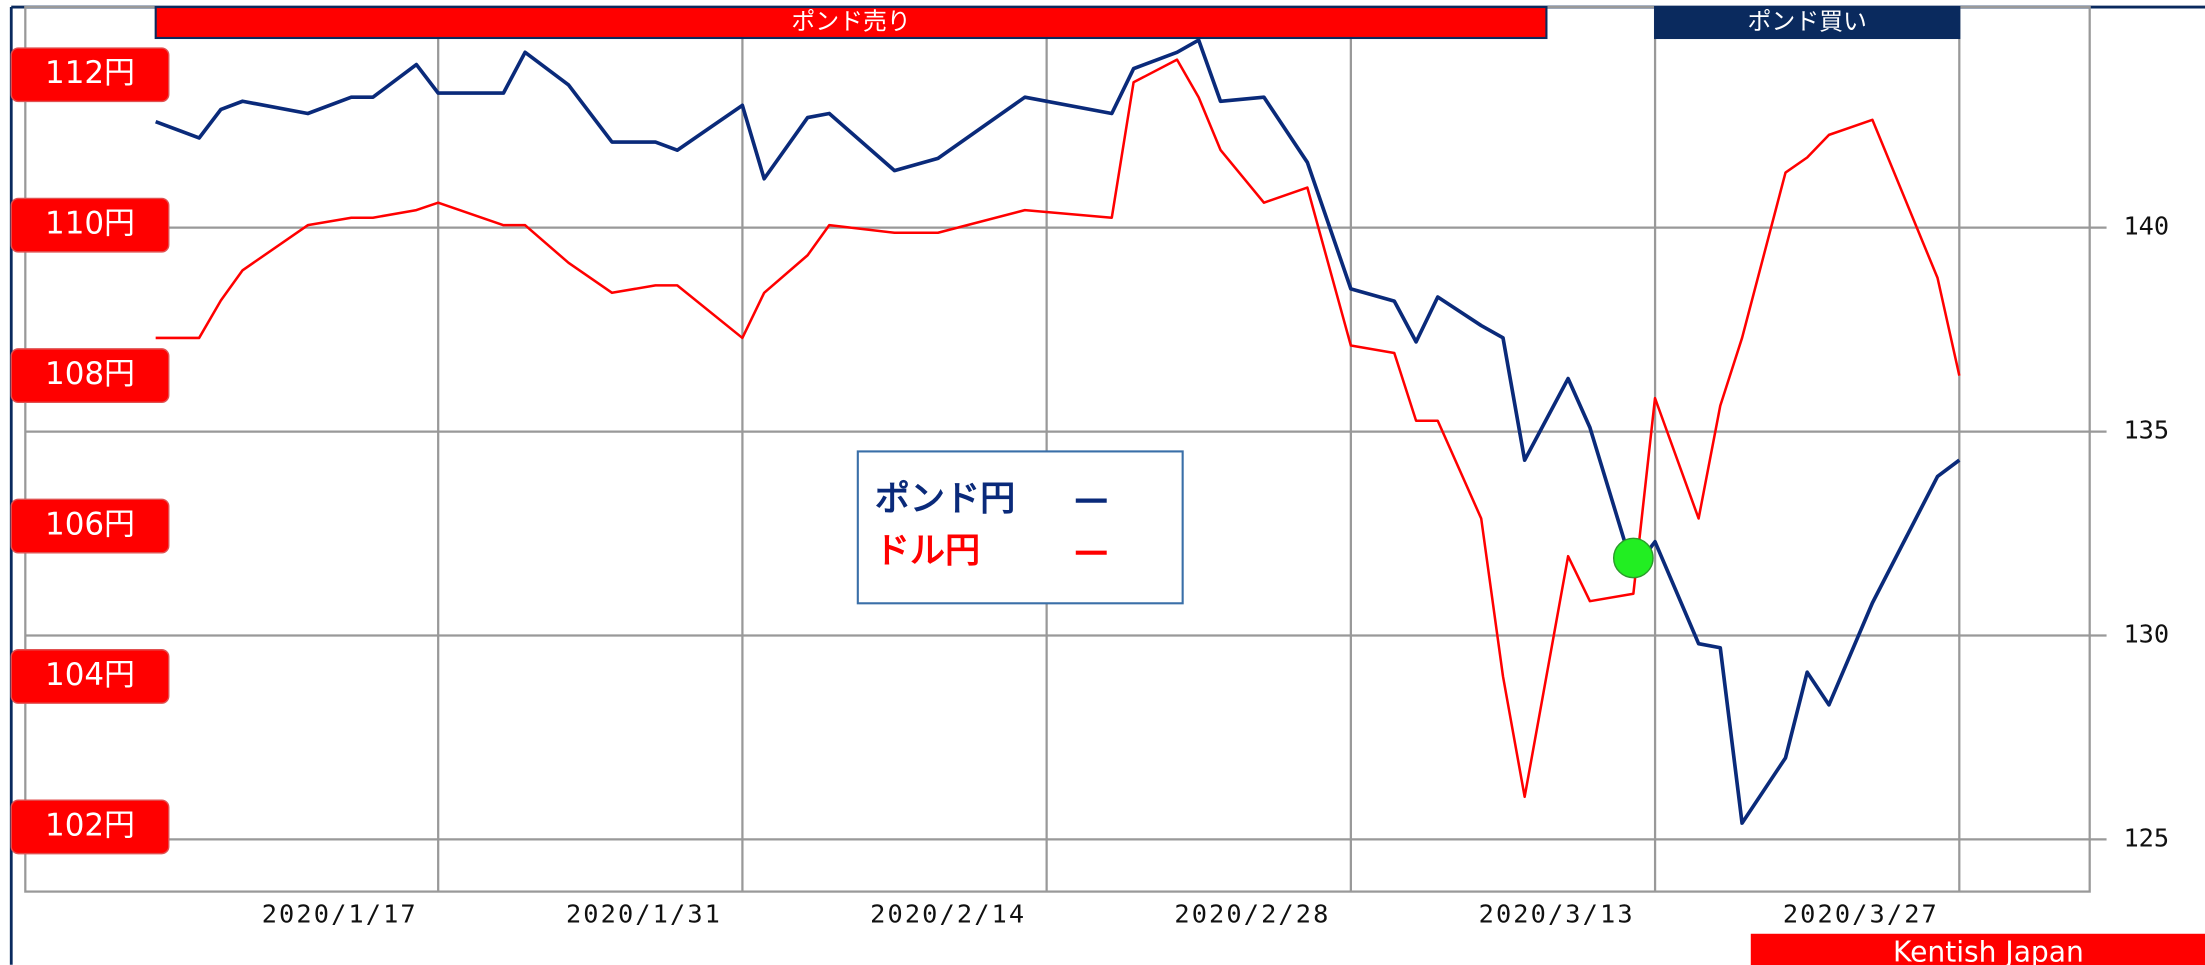 The height and width of the screenshot is (965, 2205). I want to click on y2-tick-label: 110円, so click(90, 224).